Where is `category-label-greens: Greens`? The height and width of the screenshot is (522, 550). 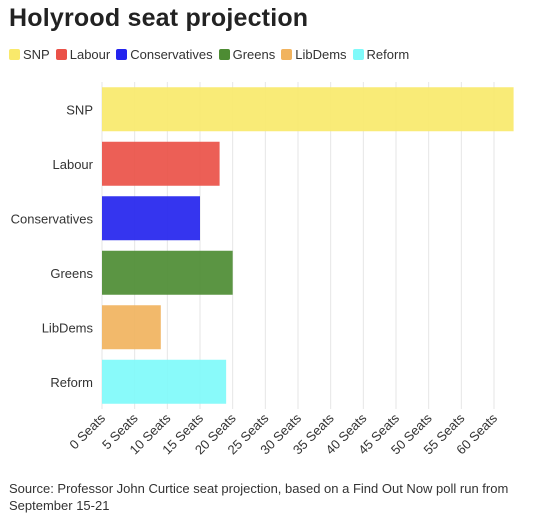
category-label-greens: Greens is located at coordinates (71, 273).